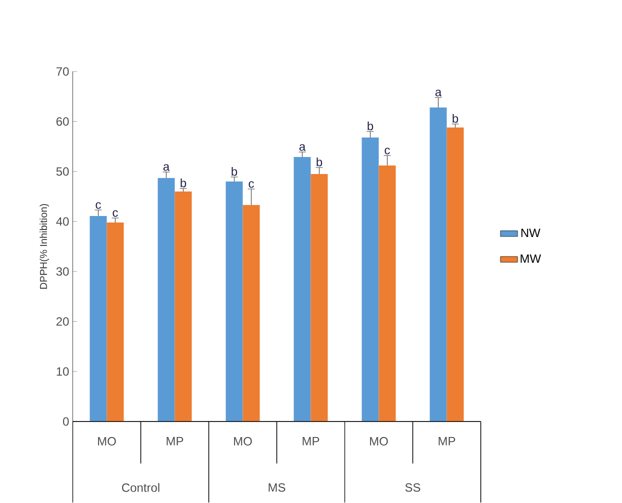 This screenshot has height=503, width=622. I want to click on y-tick-label: 60, so click(62, 121).